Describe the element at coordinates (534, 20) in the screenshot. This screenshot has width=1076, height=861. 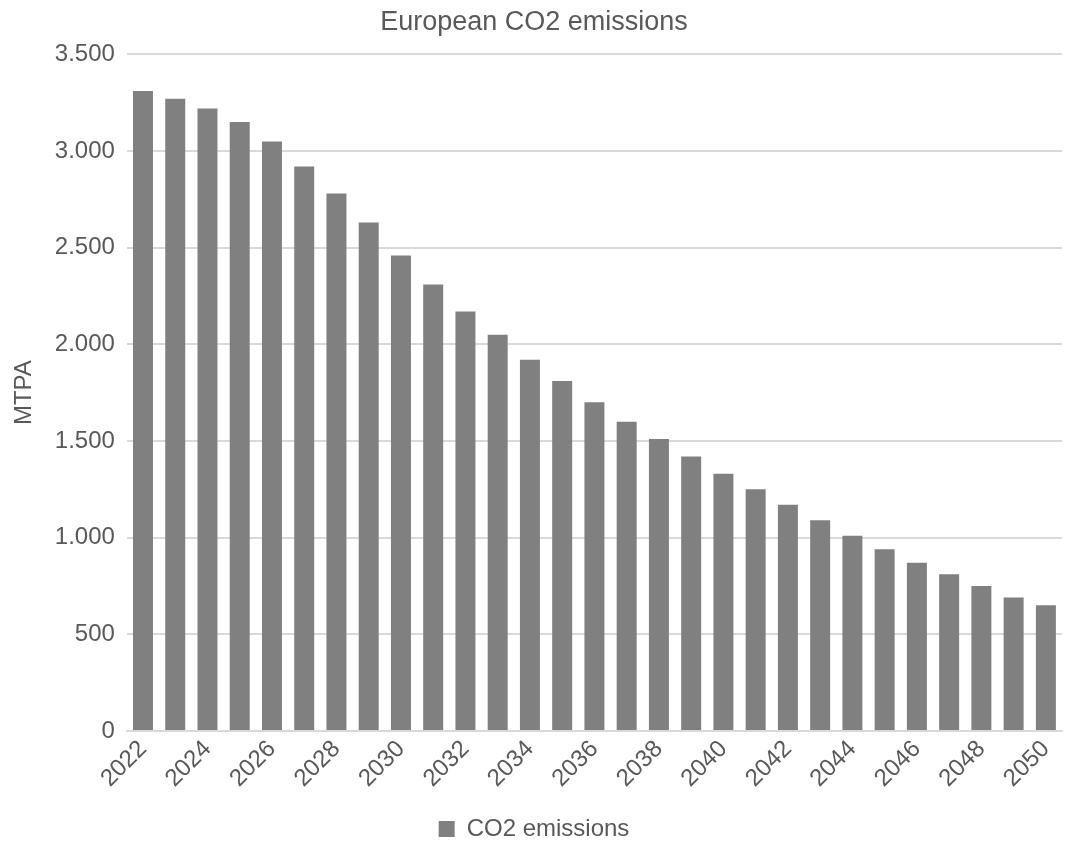
I see `chart-title: European CO2 emissions` at that location.